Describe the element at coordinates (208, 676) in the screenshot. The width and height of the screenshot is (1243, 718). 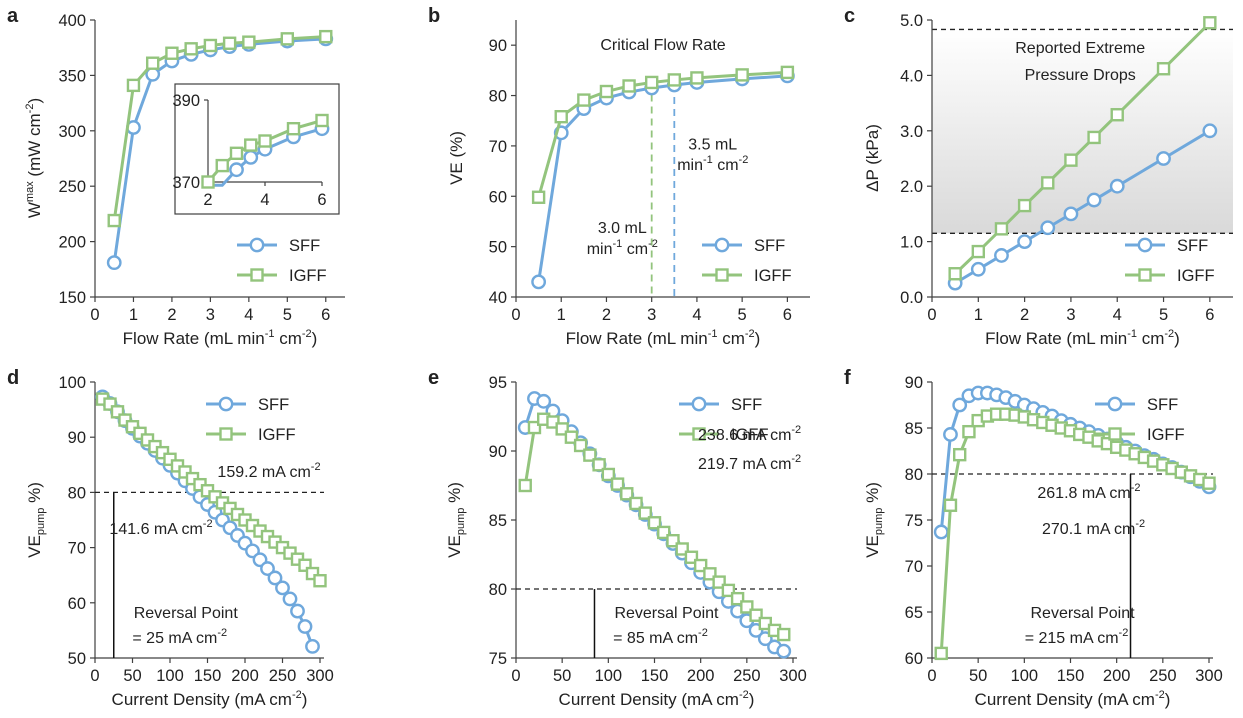
I see `x-tick-label: 150` at that location.